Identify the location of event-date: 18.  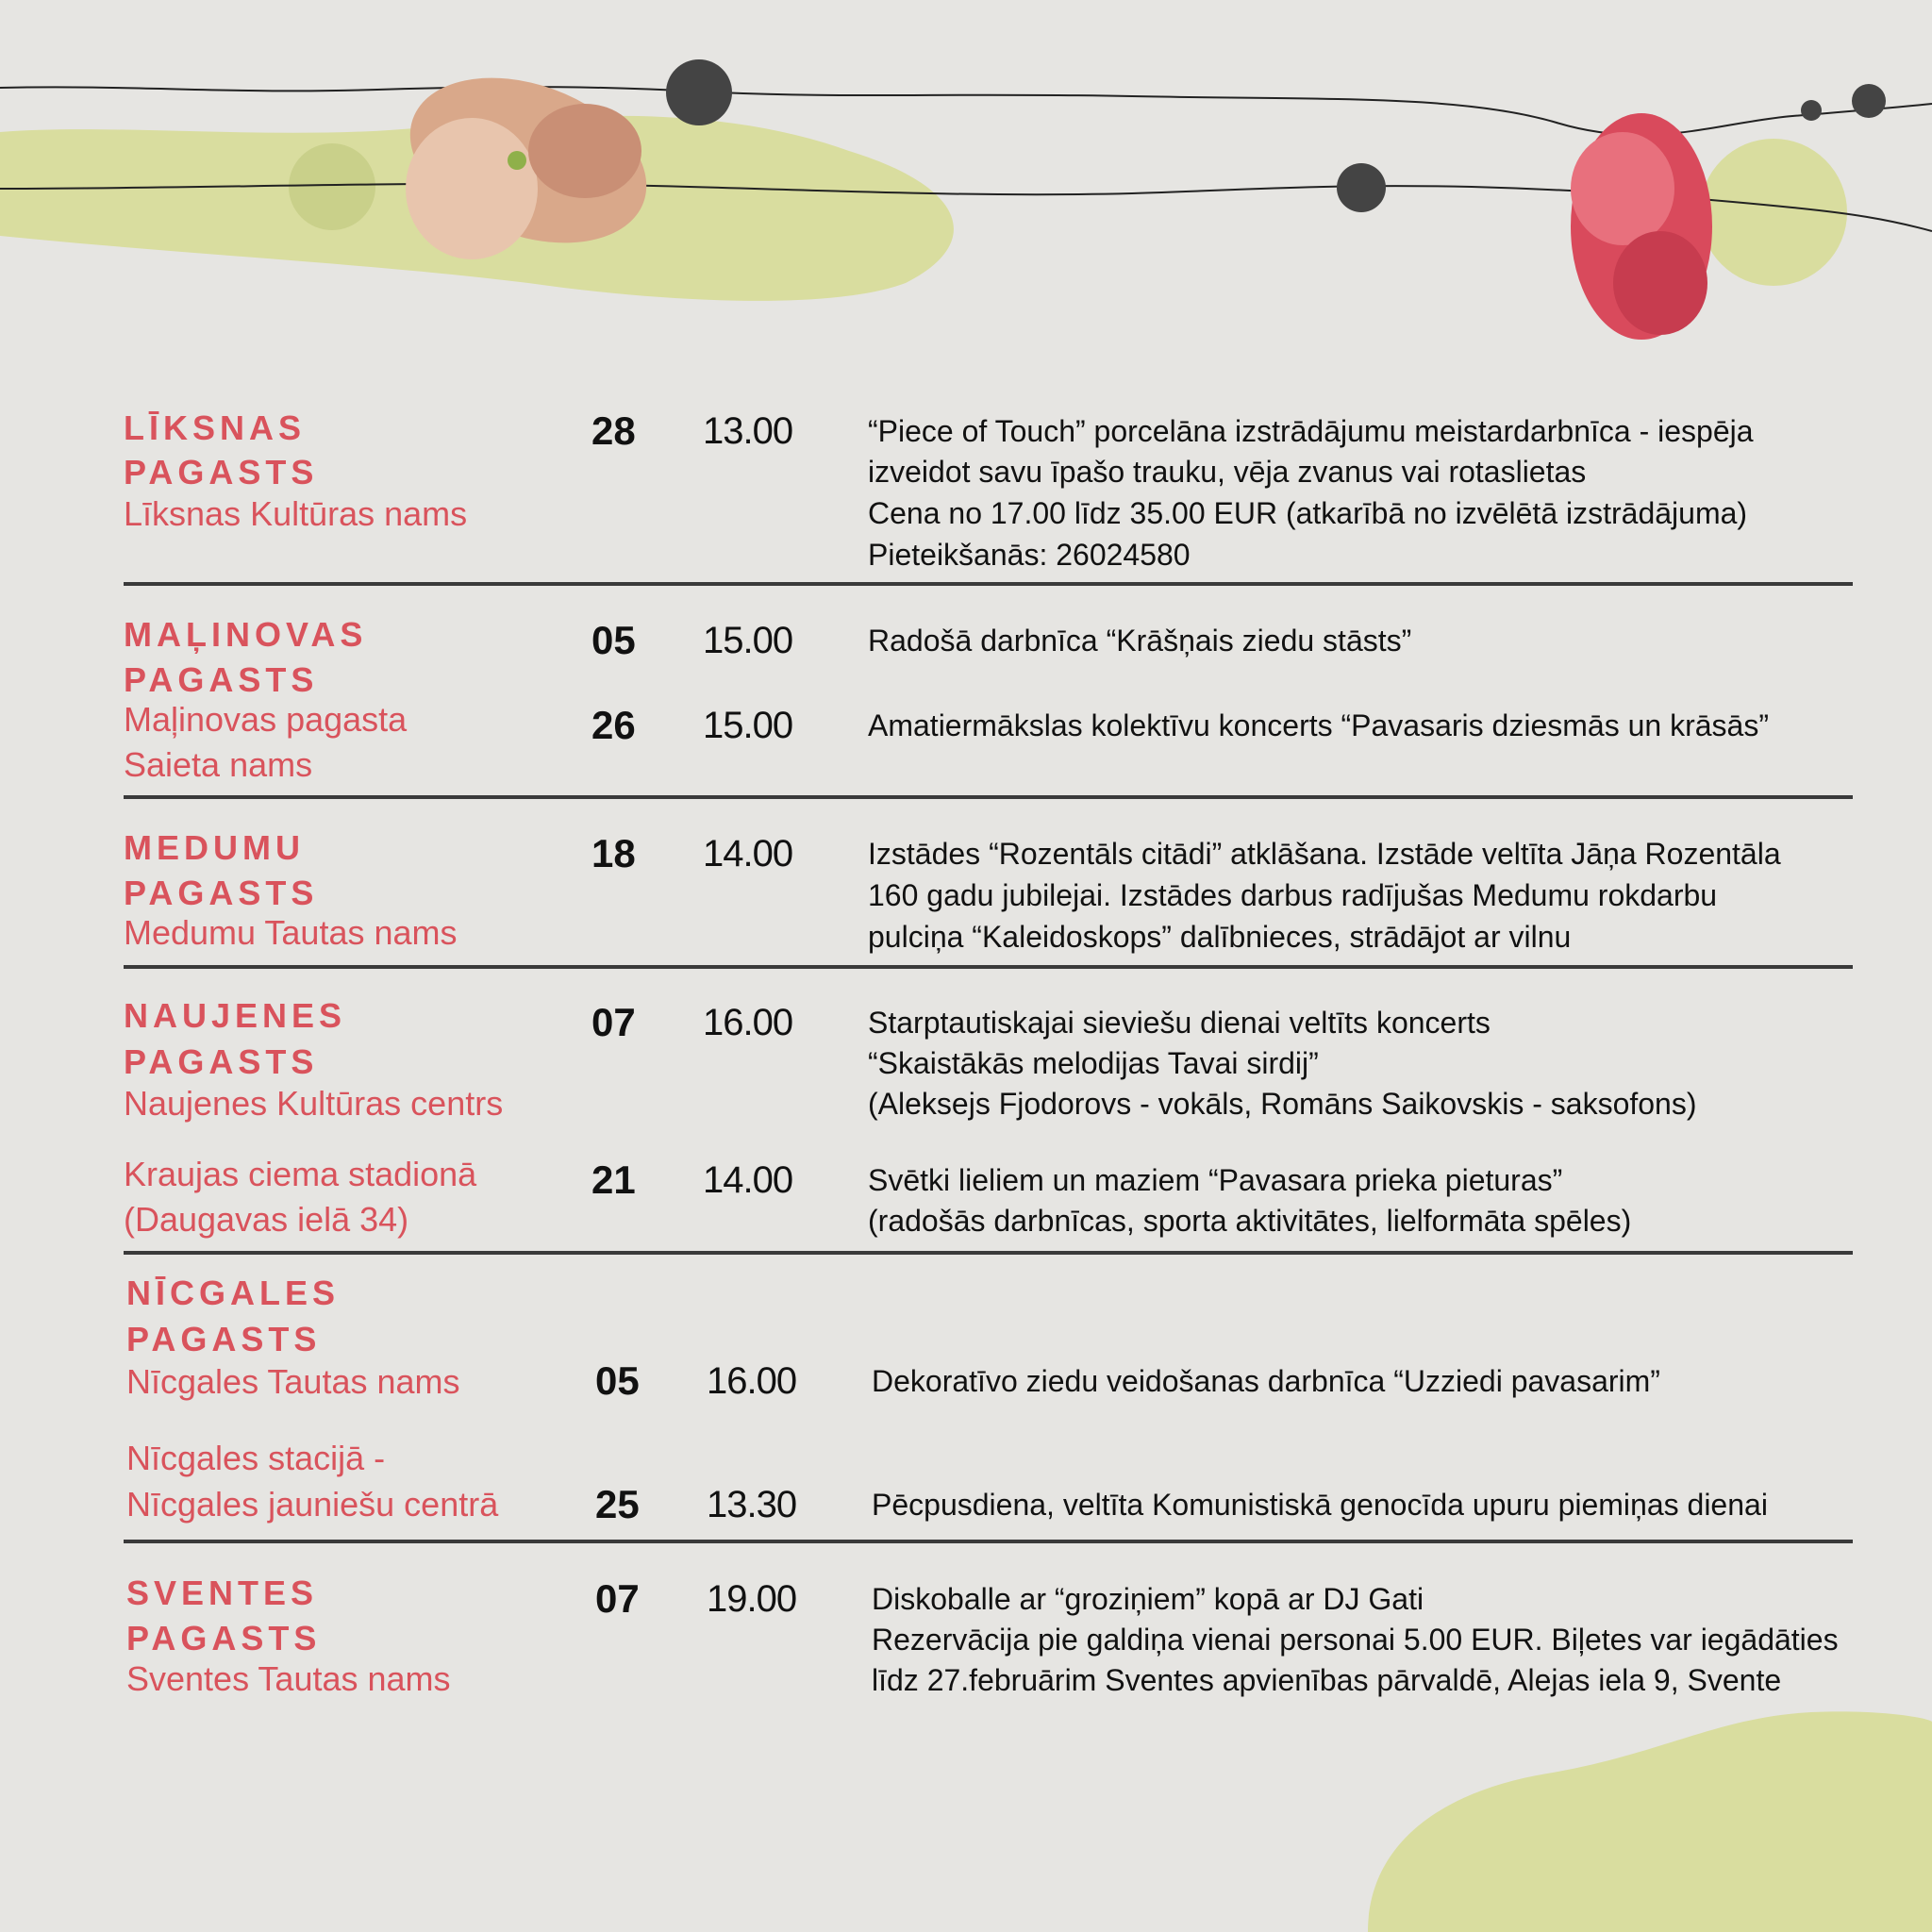
(614, 853).